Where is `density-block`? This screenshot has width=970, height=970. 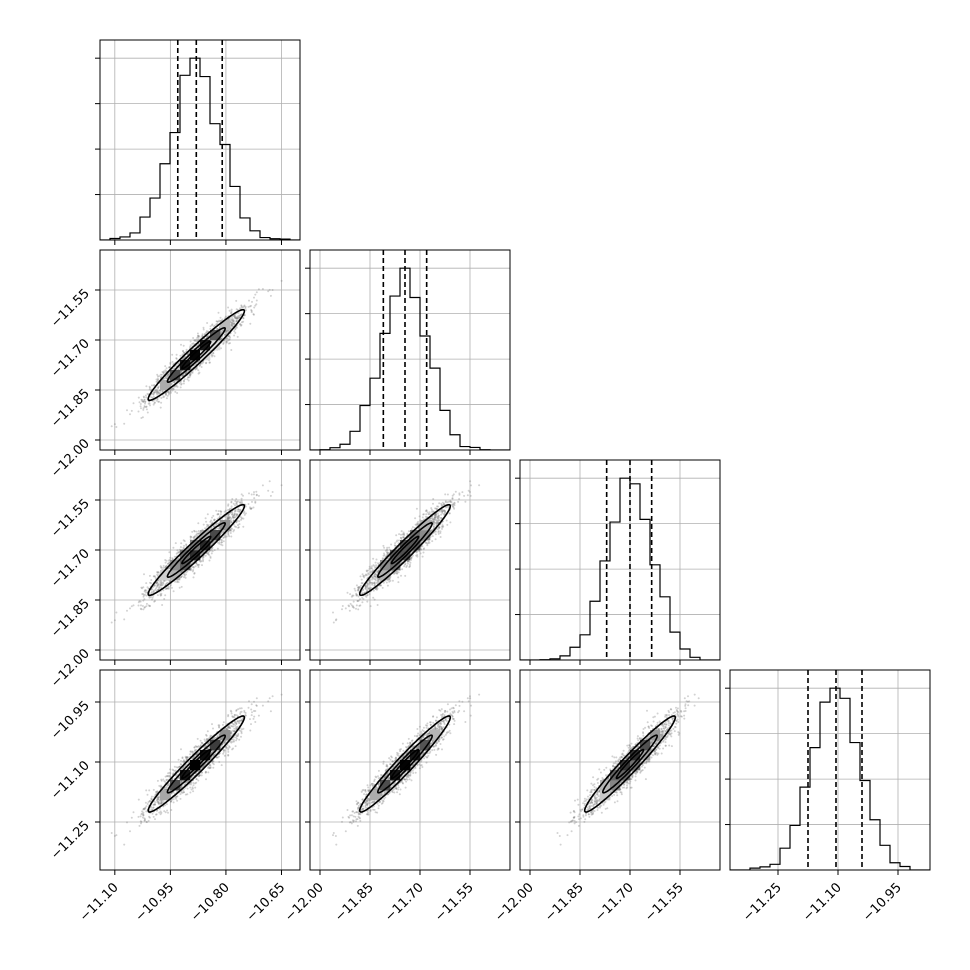
density-block is located at coordinates (215, 535).